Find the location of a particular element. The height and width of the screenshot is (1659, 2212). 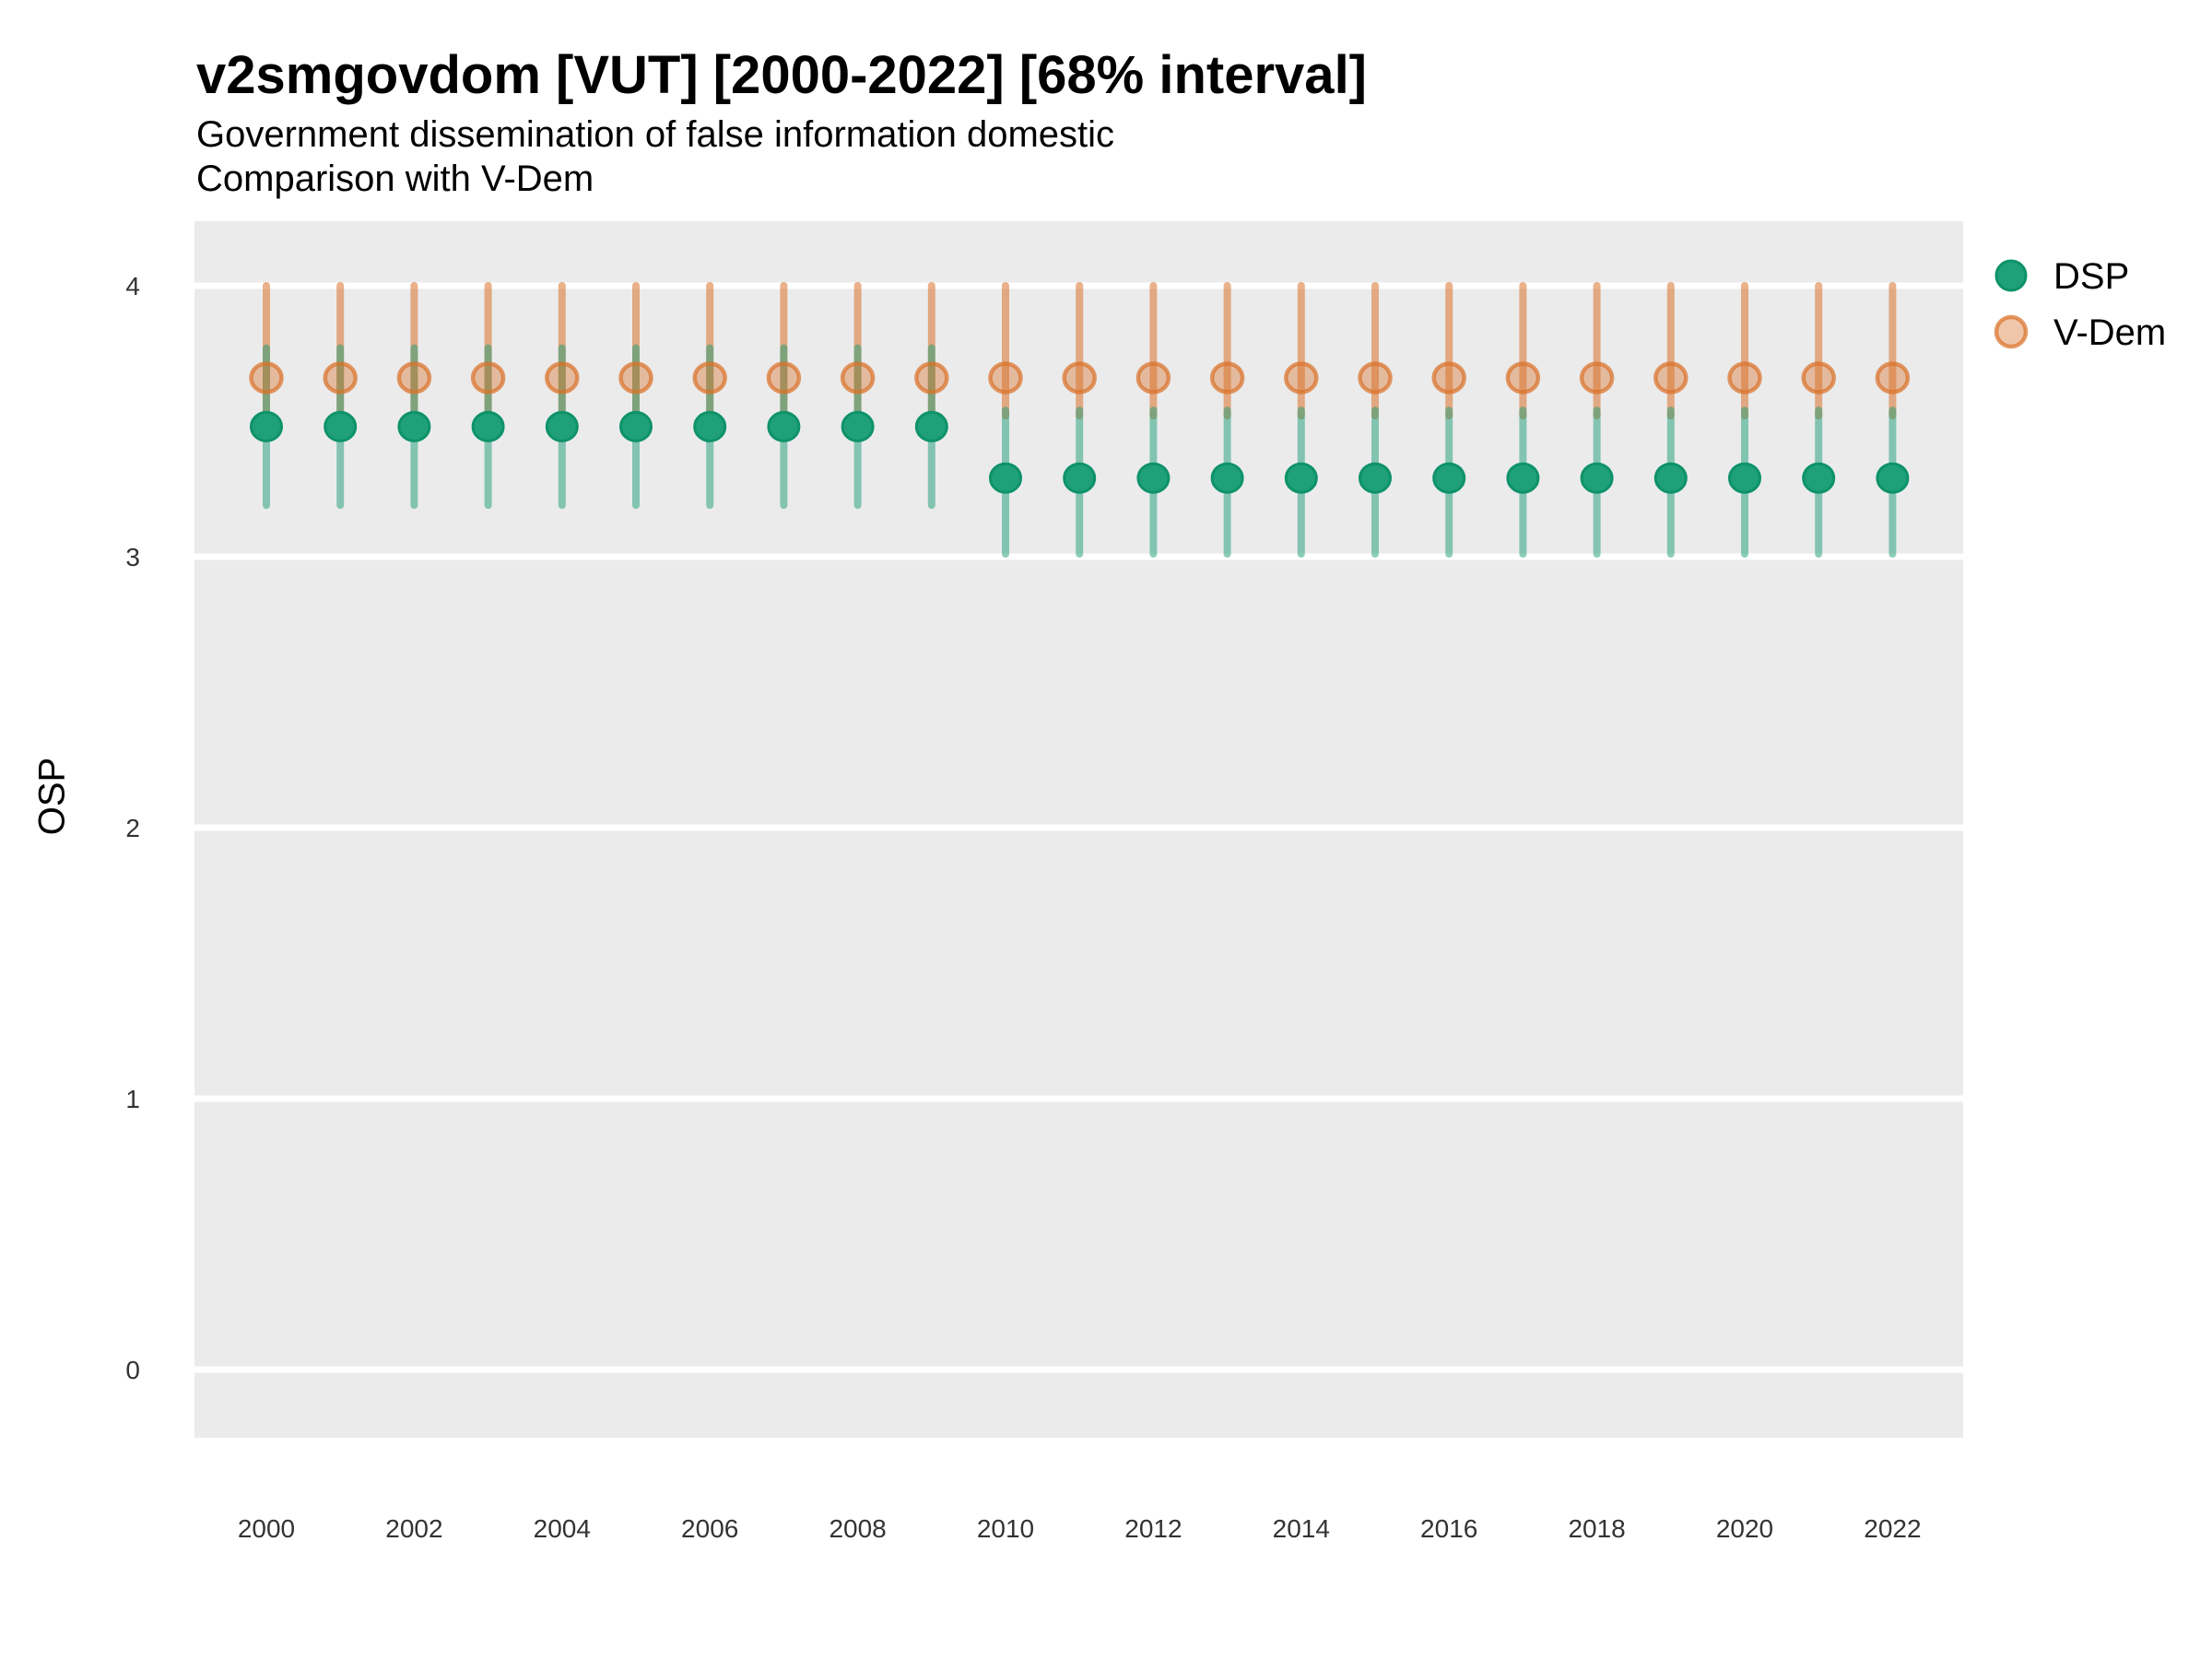

y-tick-label-4: 4 is located at coordinates (132, 286).